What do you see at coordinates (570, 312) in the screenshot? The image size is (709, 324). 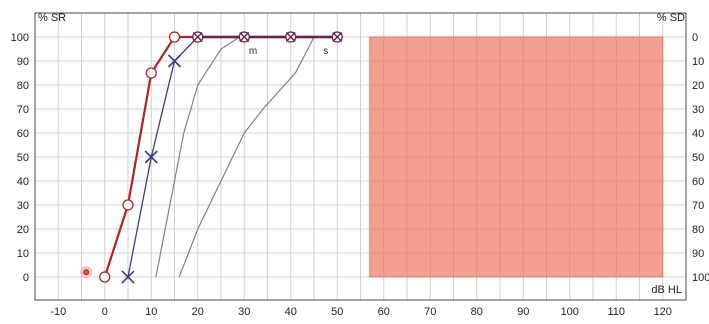 I see `x-tick-label: 100` at bounding box center [570, 312].